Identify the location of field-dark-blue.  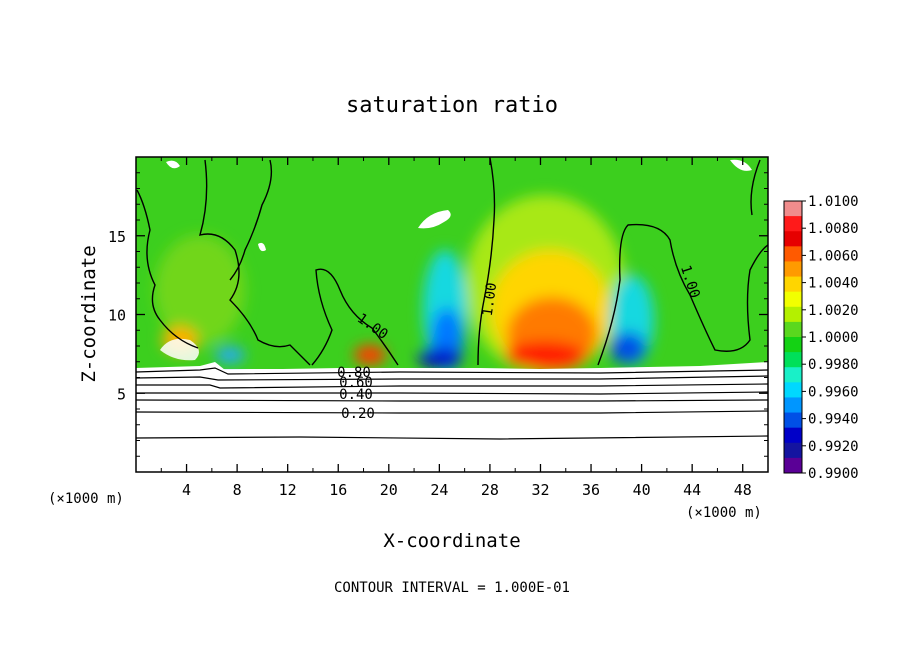
(440, 358).